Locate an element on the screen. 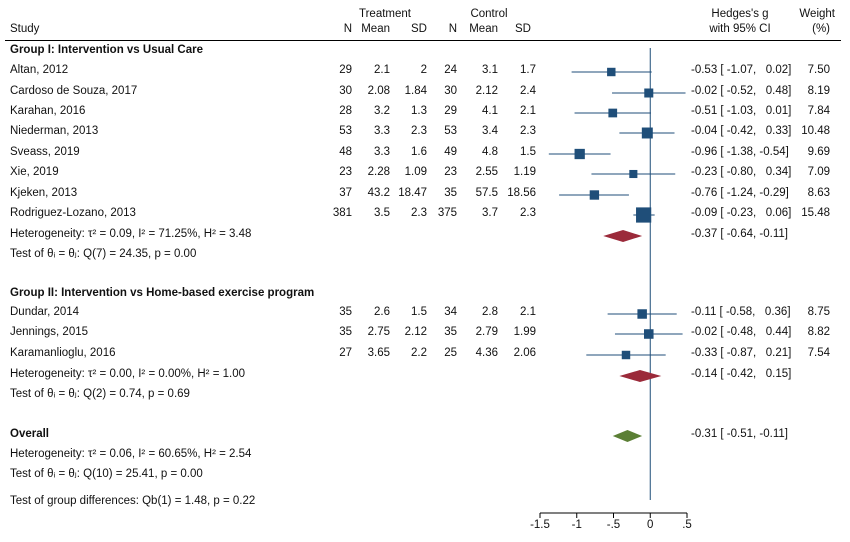 This screenshot has width=850, height=542. treatment-sd: 2.12 is located at coordinates (415, 332).